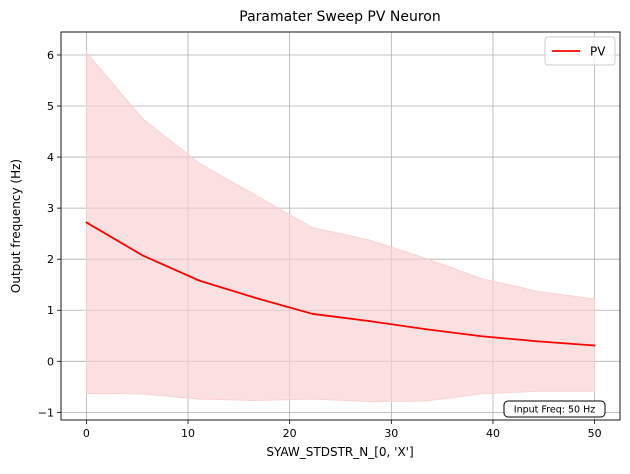 The image size is (630, 474). What do you see at coordinates (50, 361) in the screenshot?
I see `y-tick-label: 0` at bounding box center [50, 361].